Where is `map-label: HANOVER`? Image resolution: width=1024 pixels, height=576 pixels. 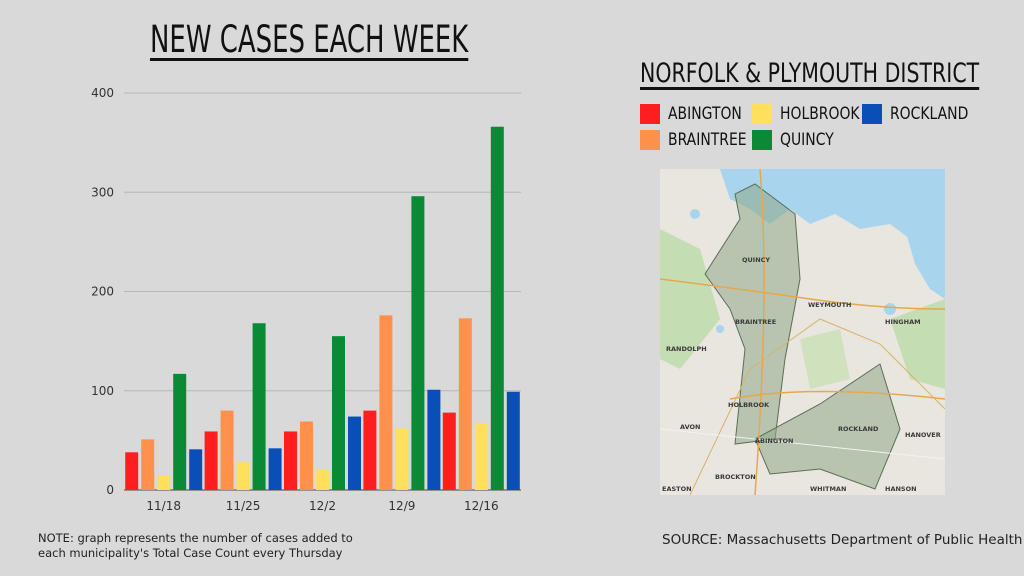
map-label: HANOVER is located at coordinates (923, 435).